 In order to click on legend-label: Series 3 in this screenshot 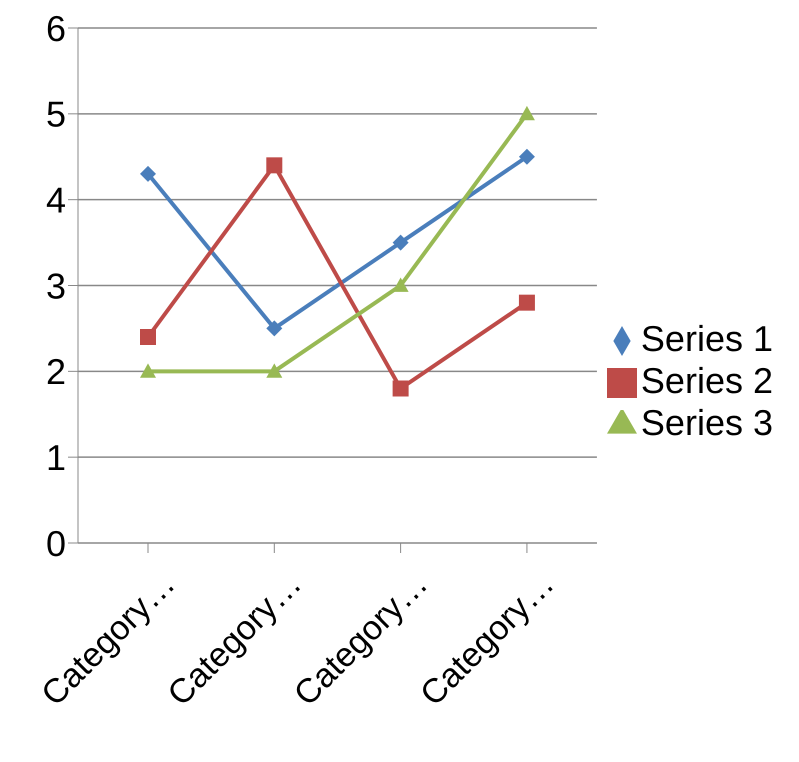, I will do `click(706, 422)`.